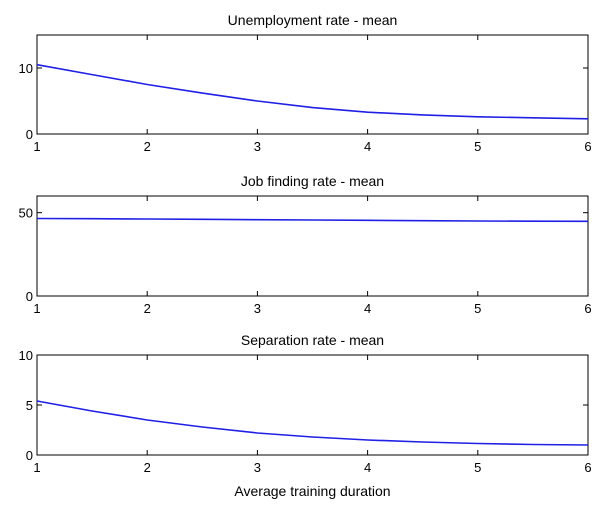 Image resolution: width=600 pixels, height=519 pixels. Describe the element at coordinates (312, 340) in the screenshot. I see `chart-title-3: Separation rate - mean` at that location.